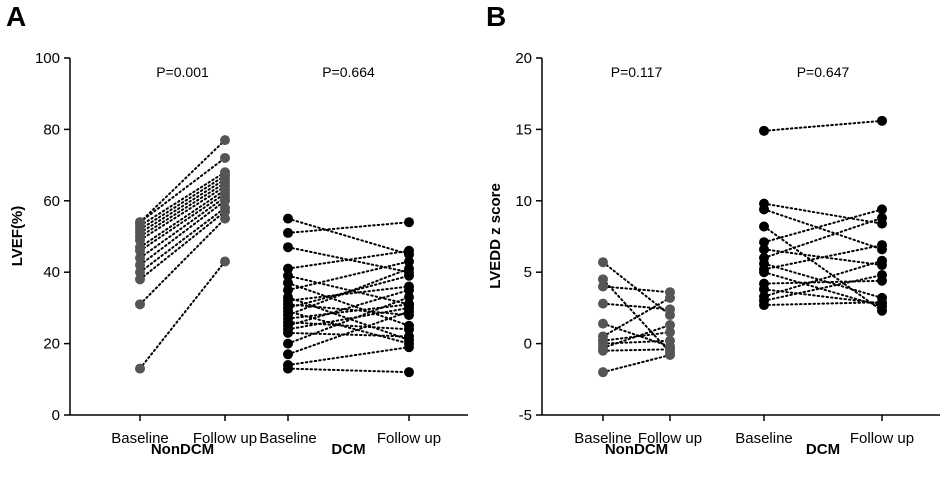  I want to click on panel-letter-b: B, so click(496, 16).